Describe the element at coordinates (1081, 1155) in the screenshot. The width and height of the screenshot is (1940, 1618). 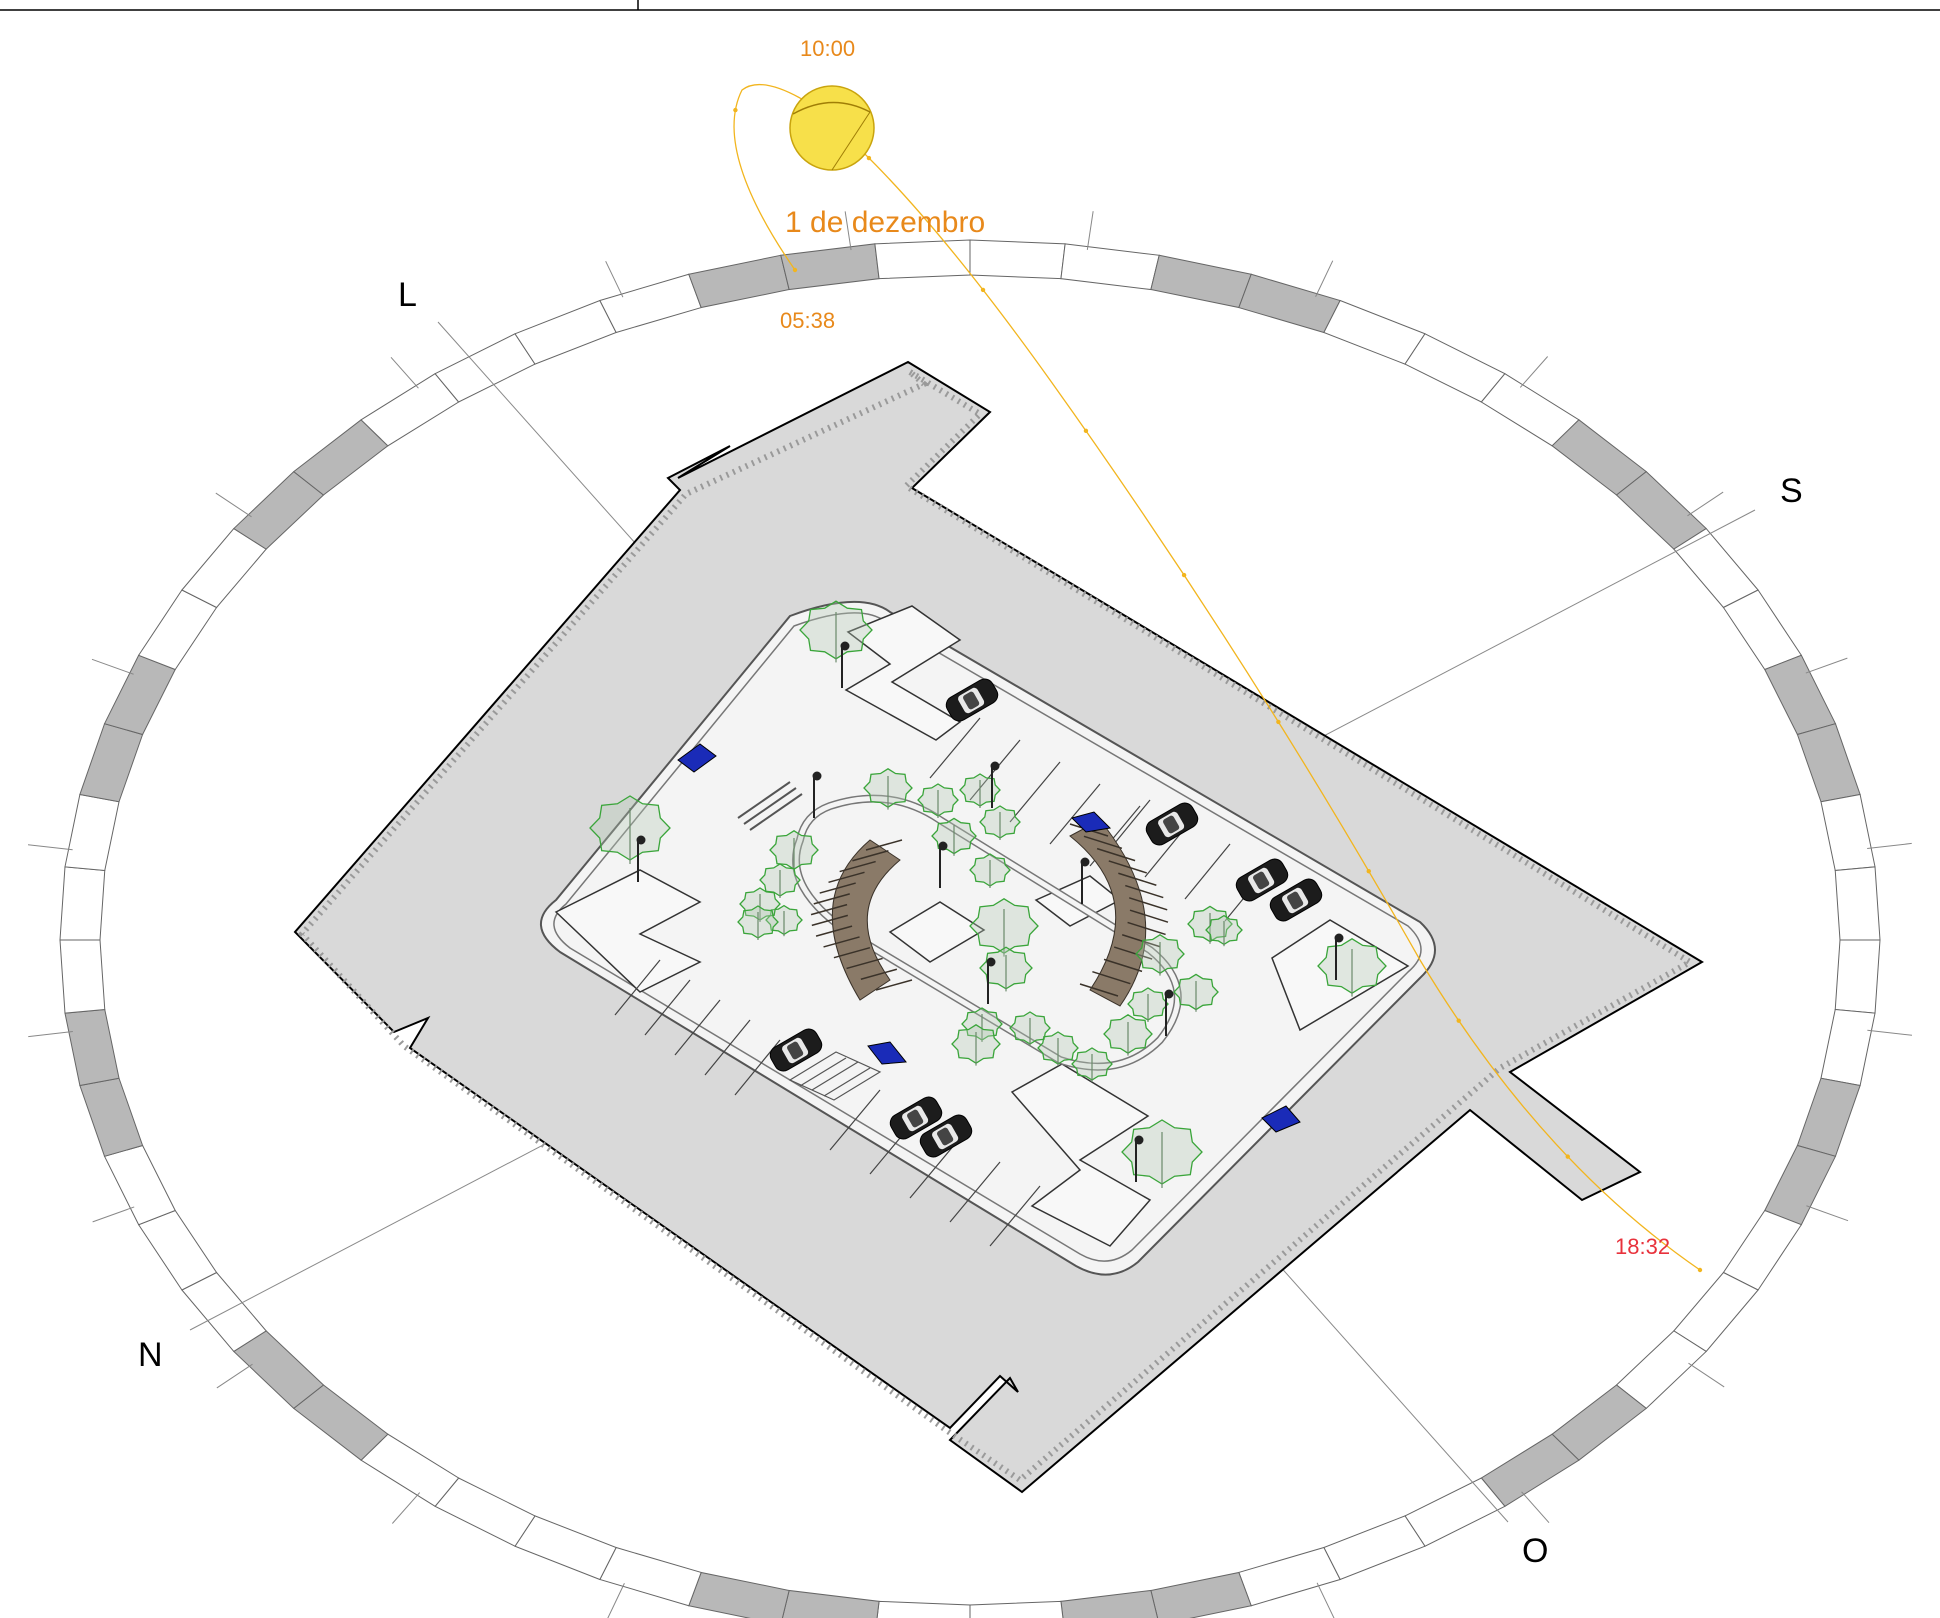
I see `planter-south` at that location.